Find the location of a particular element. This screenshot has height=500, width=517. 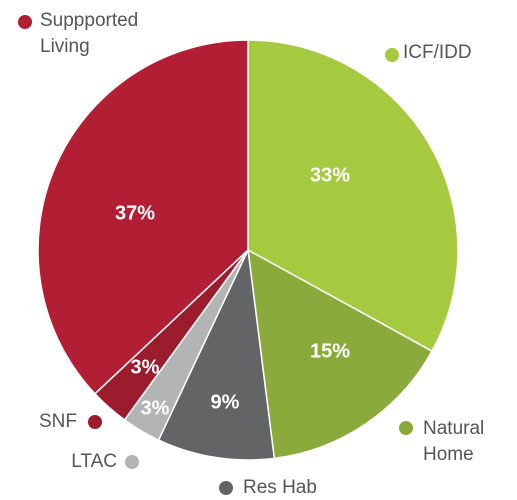

value-label: 37% is located at coordinates (135, 213).